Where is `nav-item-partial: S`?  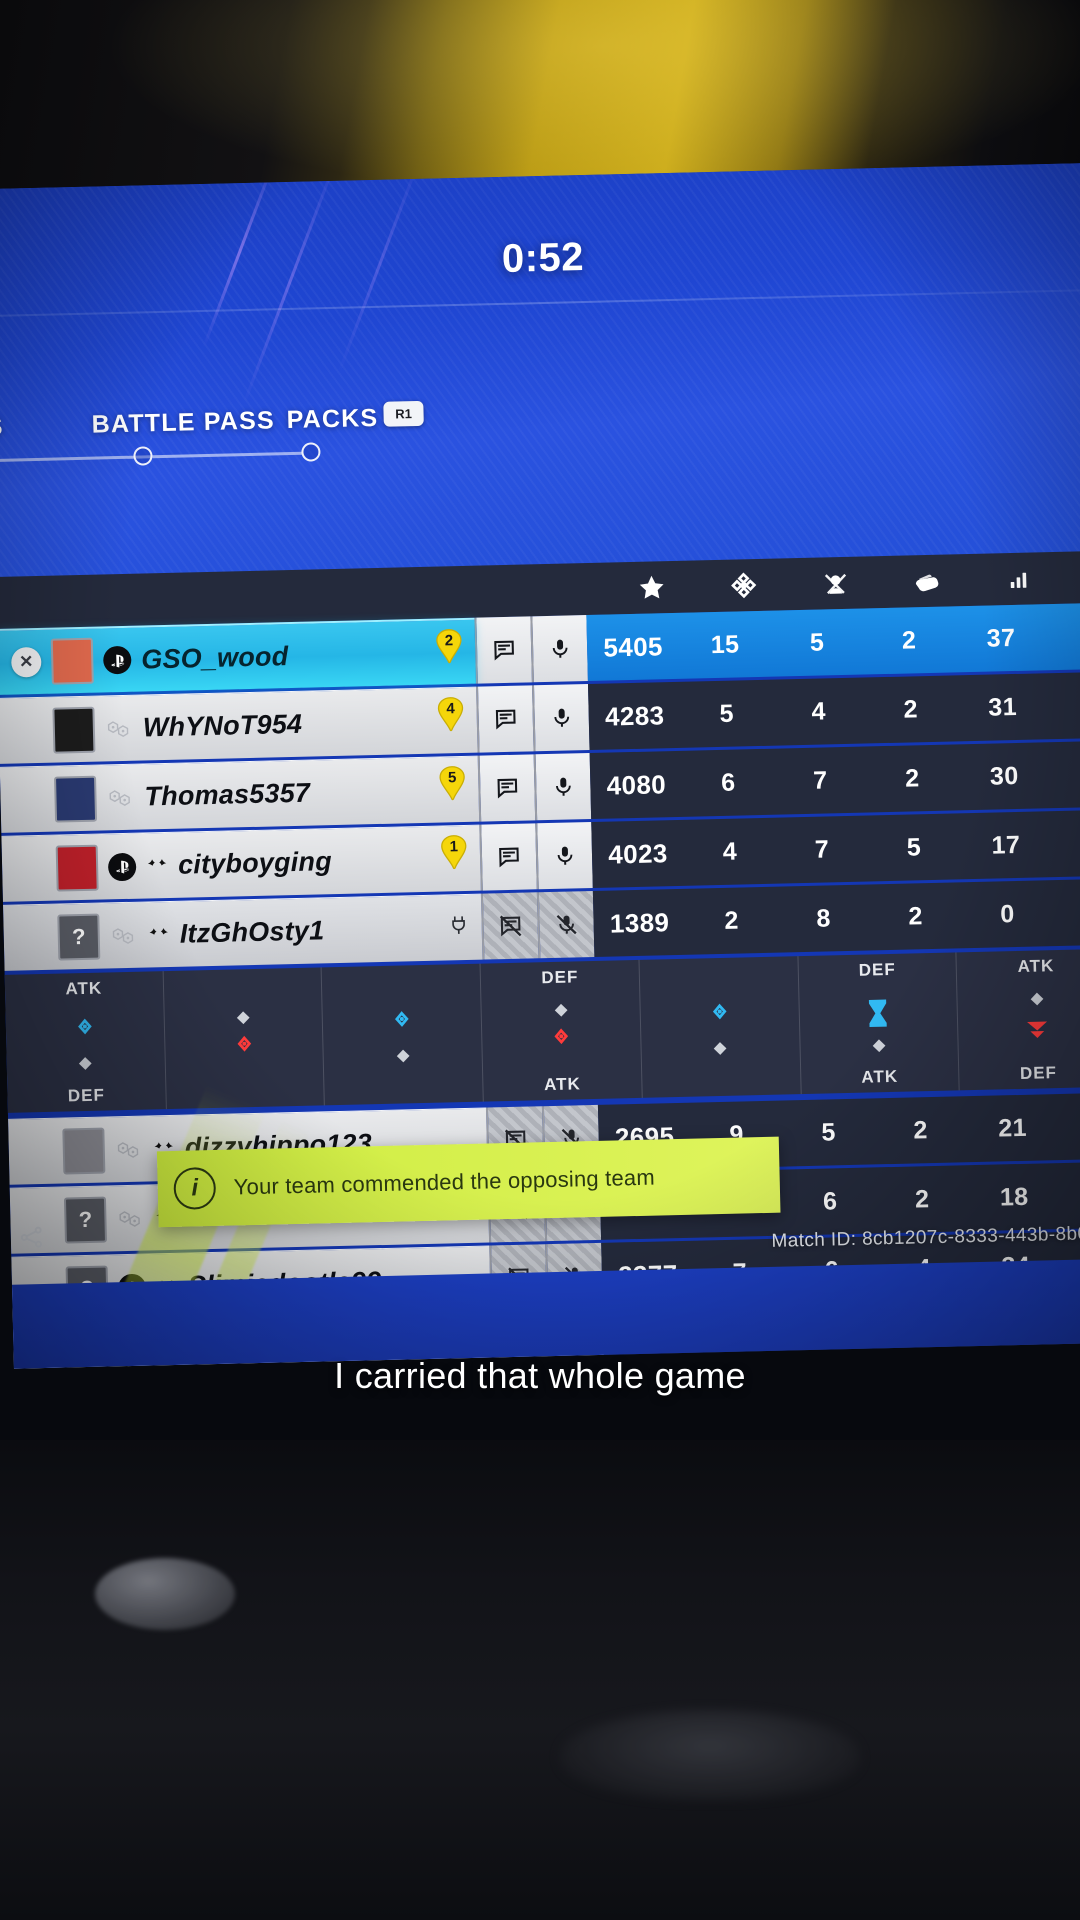
nav-item-partial: S is located at coordinates (2, 427).